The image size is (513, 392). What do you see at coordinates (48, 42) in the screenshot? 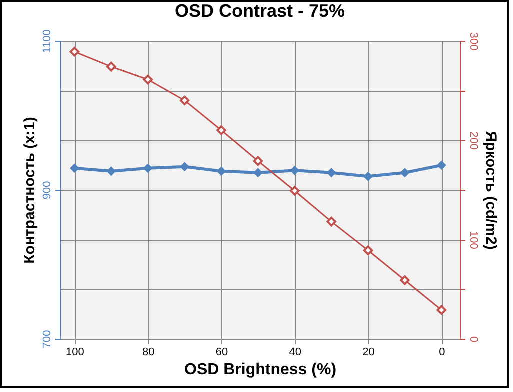
I see `y-tick-label: 1100` at bounding box center [48, 42].